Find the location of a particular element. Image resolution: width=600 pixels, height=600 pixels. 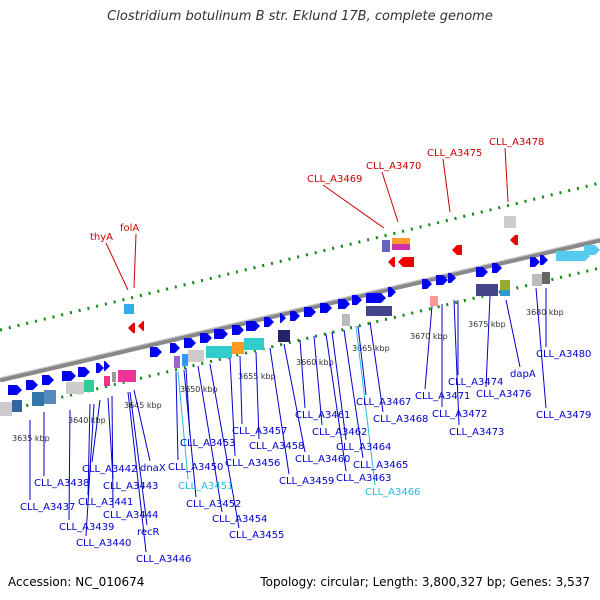

gene-label: CLL_A3479 is located at coordinates (563, 415).